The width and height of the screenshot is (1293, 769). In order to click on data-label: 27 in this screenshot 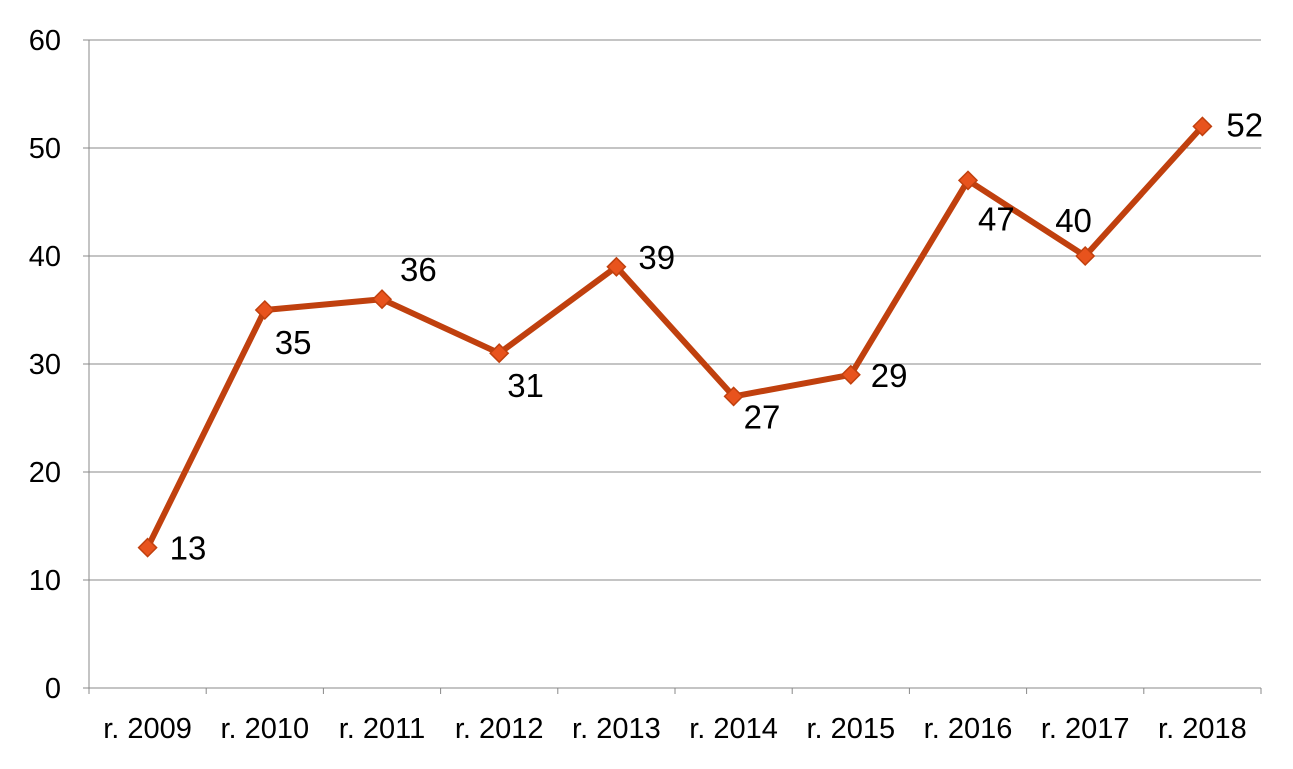, I will do `click(762, 416)`.